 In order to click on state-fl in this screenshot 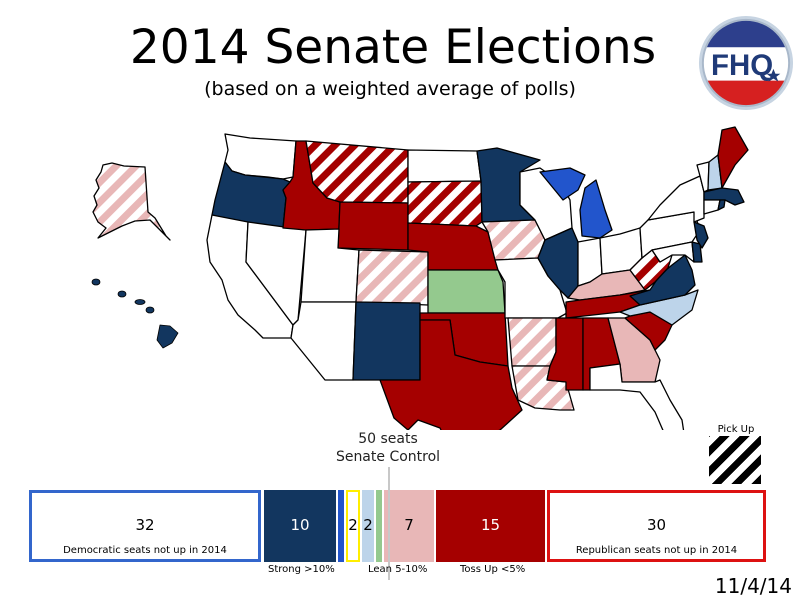, I will do `click(637, 396)`.